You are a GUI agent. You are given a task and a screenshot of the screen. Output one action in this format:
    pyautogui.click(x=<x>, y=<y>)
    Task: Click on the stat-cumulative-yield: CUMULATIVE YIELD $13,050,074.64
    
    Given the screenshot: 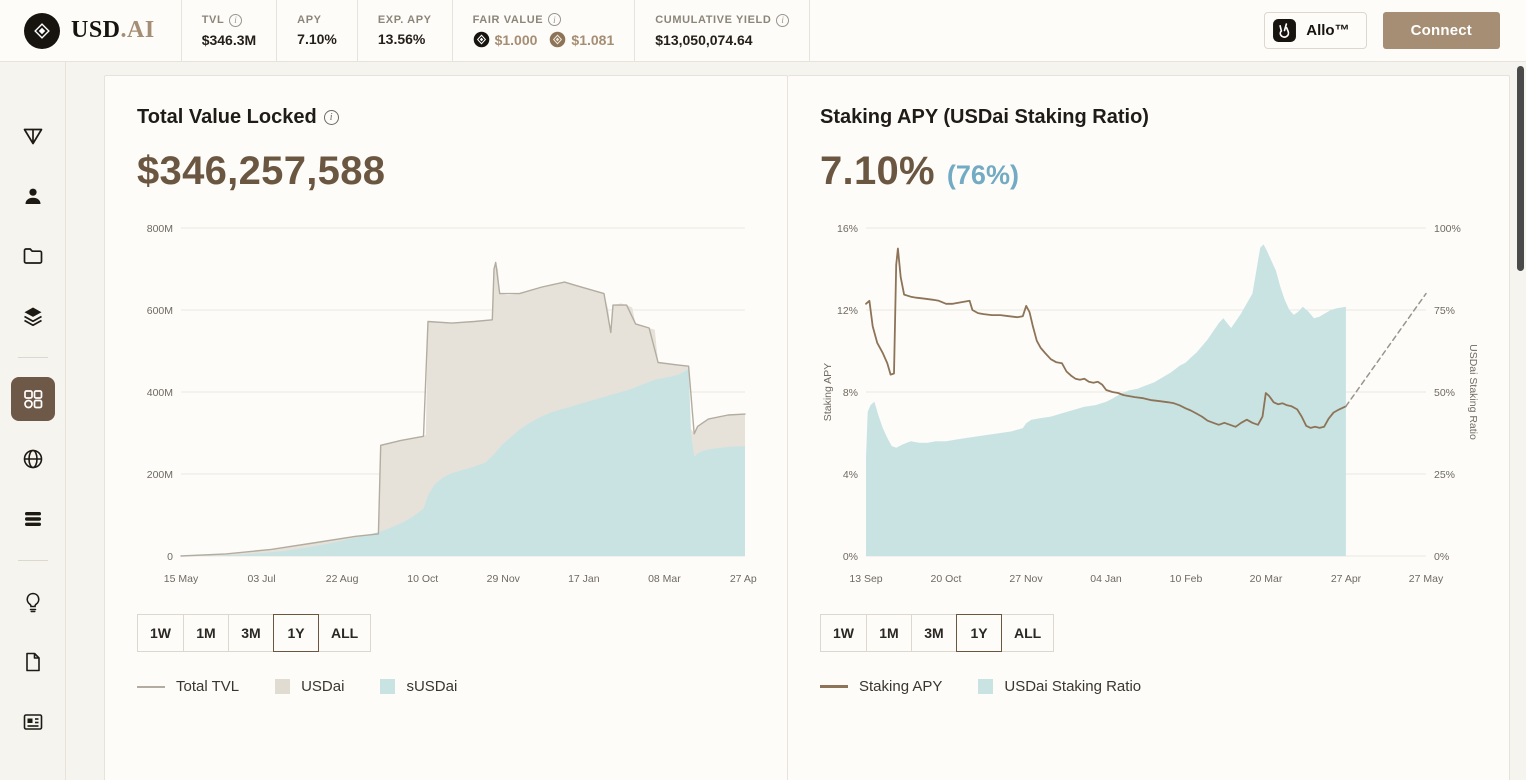 What is the action you would take?
    pyautogui.click(x=722, y=30)
    